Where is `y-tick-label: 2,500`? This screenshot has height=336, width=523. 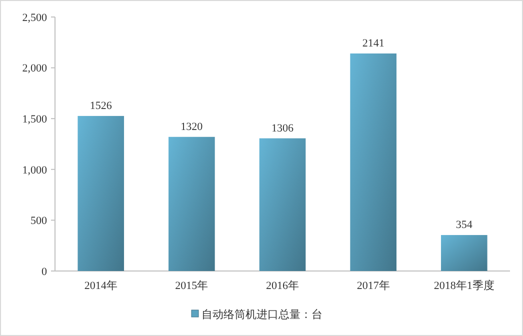
y-tick-label: 2,500 is located at coordinates (35, 18).